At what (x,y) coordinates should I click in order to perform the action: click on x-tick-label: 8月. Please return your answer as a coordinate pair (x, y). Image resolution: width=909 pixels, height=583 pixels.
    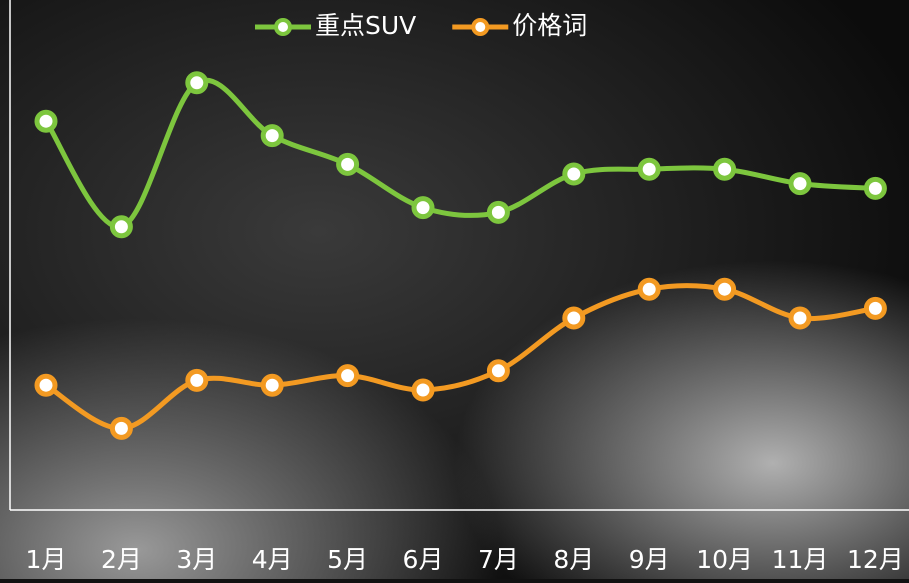
    Looking at the image, I should click on (573, 559).